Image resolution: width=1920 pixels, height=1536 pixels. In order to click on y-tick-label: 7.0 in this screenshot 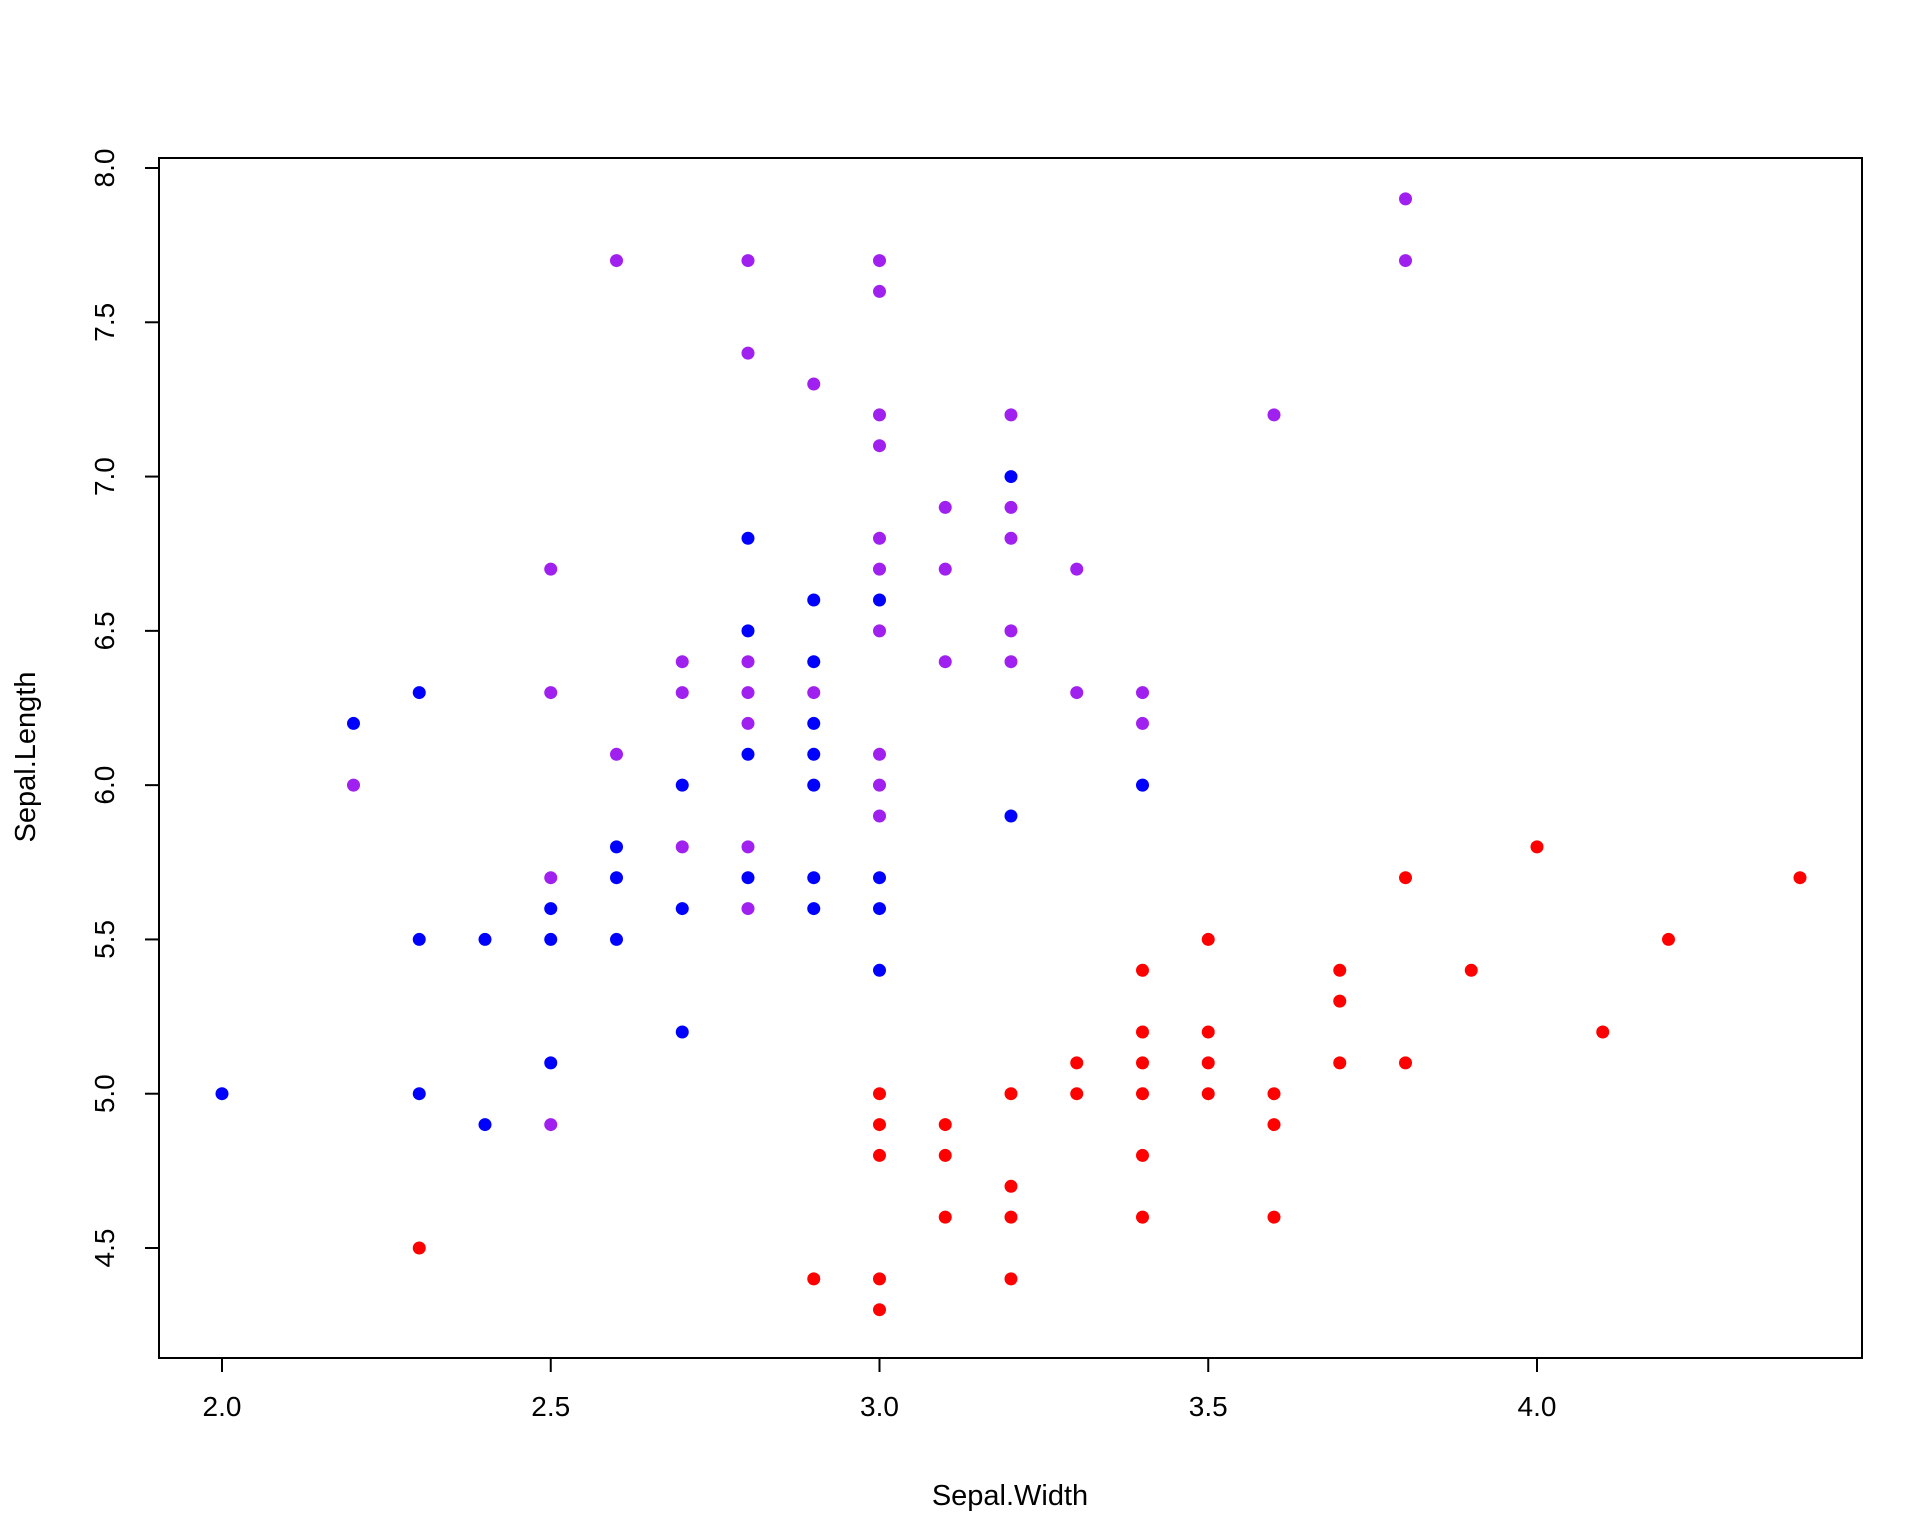, I will do `click(104, 476)`.